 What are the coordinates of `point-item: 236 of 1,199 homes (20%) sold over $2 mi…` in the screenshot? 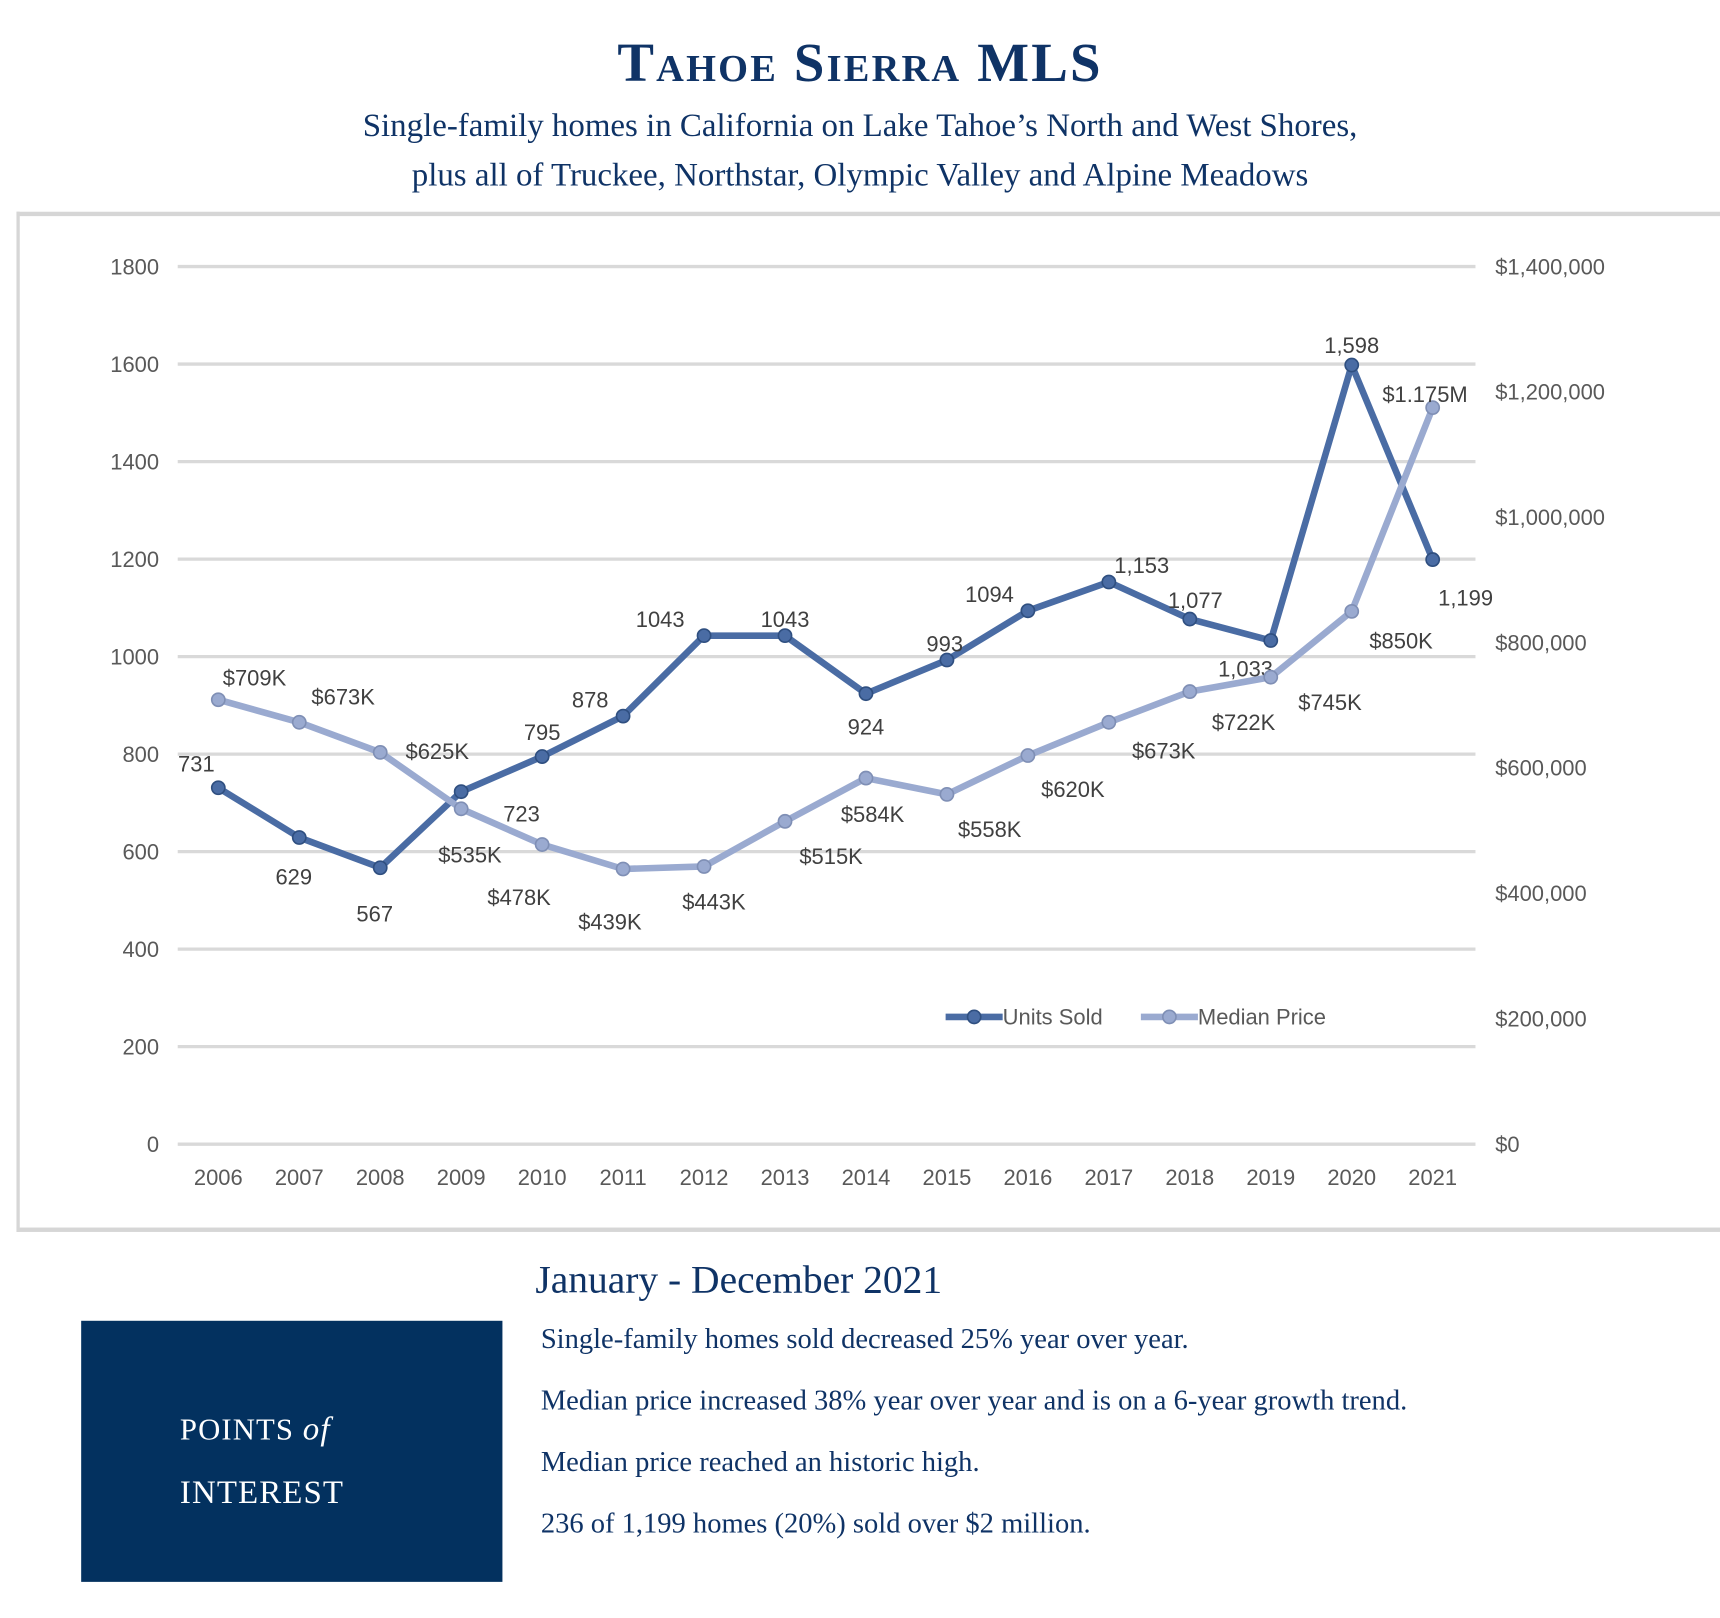 It's located at (815, 1523).